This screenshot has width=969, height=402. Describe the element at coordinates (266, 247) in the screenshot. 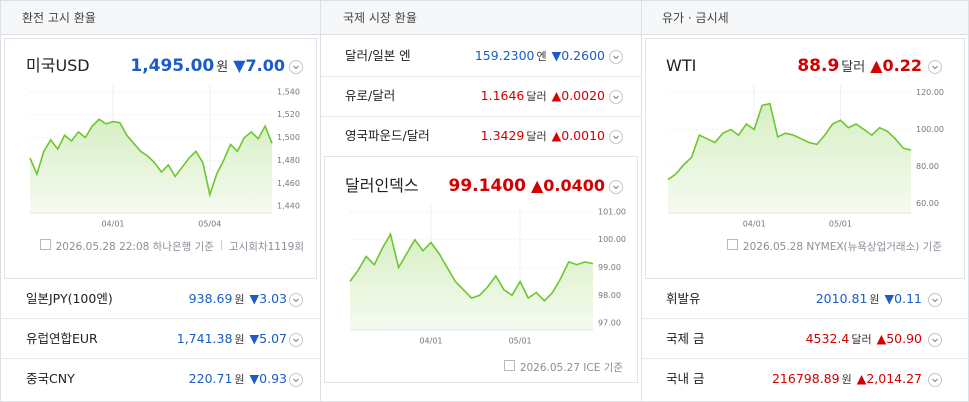

I see `source-text: 고시회차1119회` at that location.